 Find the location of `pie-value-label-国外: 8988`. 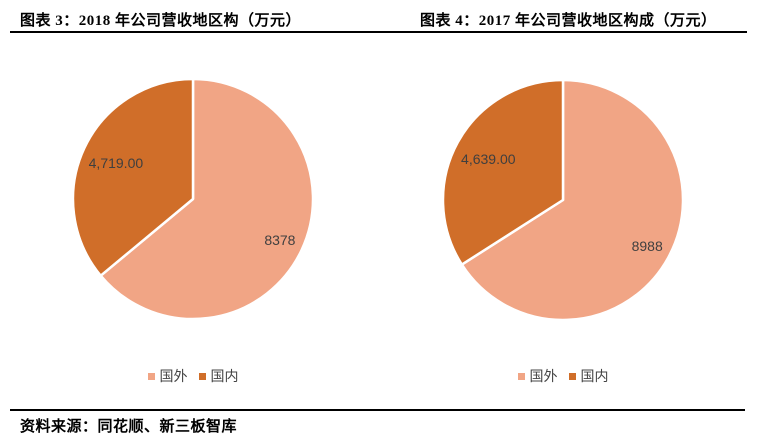

pie-value-label-国外: 8988 is located at coordinates (647, 246).